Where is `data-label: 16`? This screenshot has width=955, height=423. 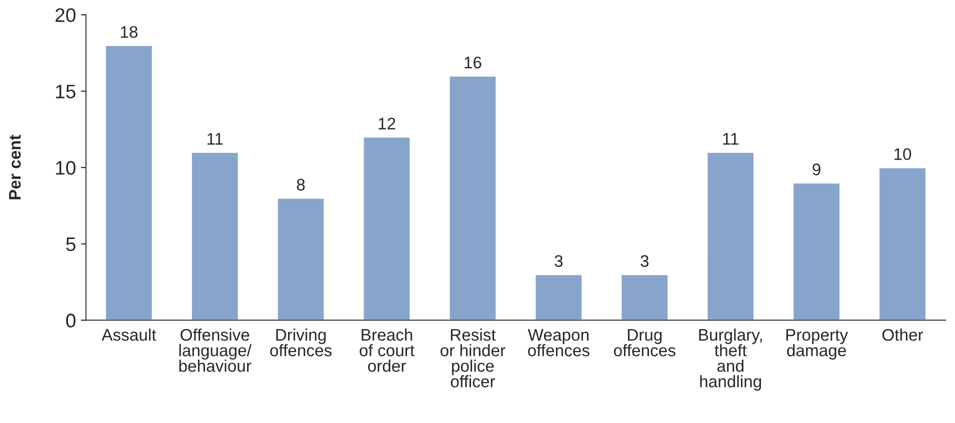
data-label: 16 is located at coordinates (473, 62).